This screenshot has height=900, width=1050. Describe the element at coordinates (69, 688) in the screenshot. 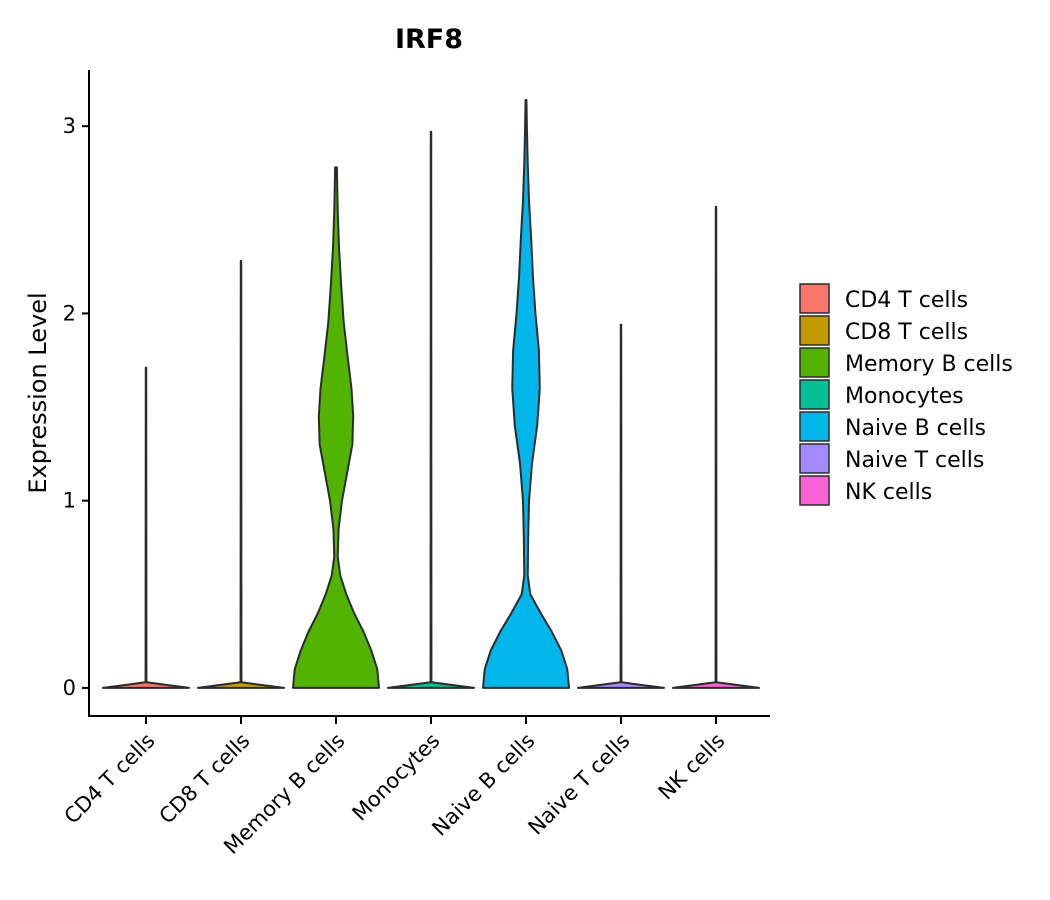

I see `y-tick-label: 0` at that location.